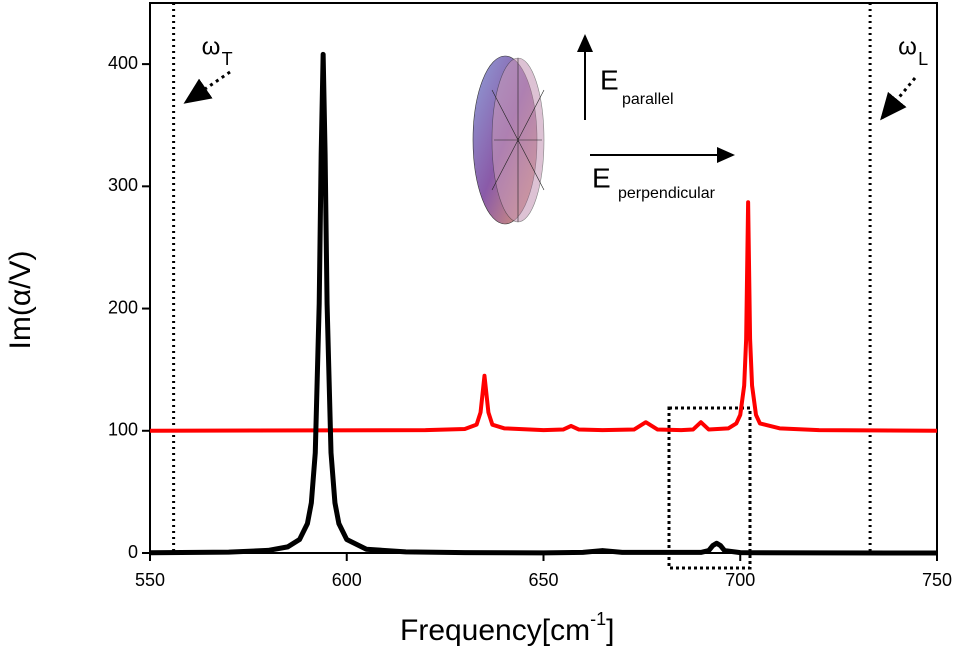 The height and width of the screenshot is (656, 961). Describe the element at coordinates (150, 580) in the screenshot. I see `x-tick-label: 550` at that location.